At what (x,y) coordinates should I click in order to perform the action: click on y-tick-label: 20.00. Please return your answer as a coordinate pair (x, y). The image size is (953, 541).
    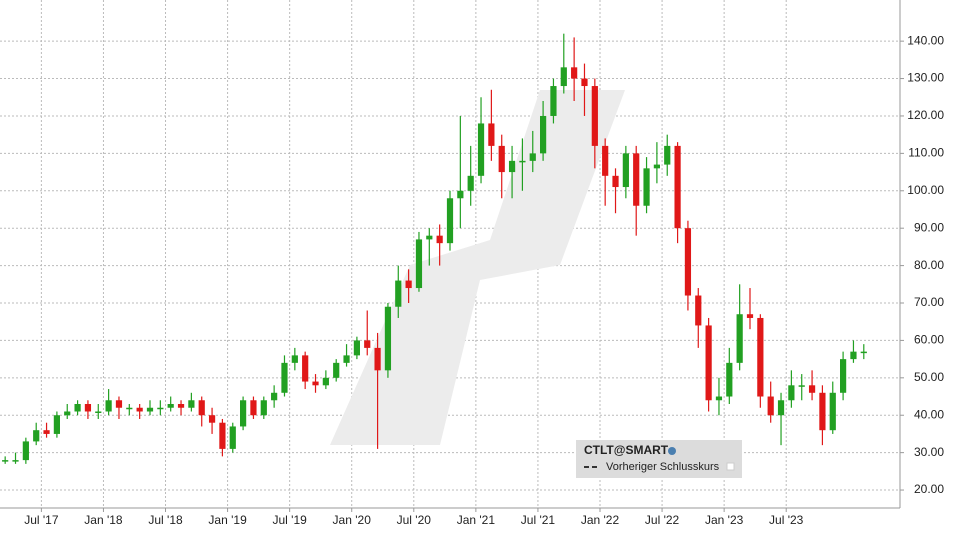
    Looking at the image, I should click on (929, 489).